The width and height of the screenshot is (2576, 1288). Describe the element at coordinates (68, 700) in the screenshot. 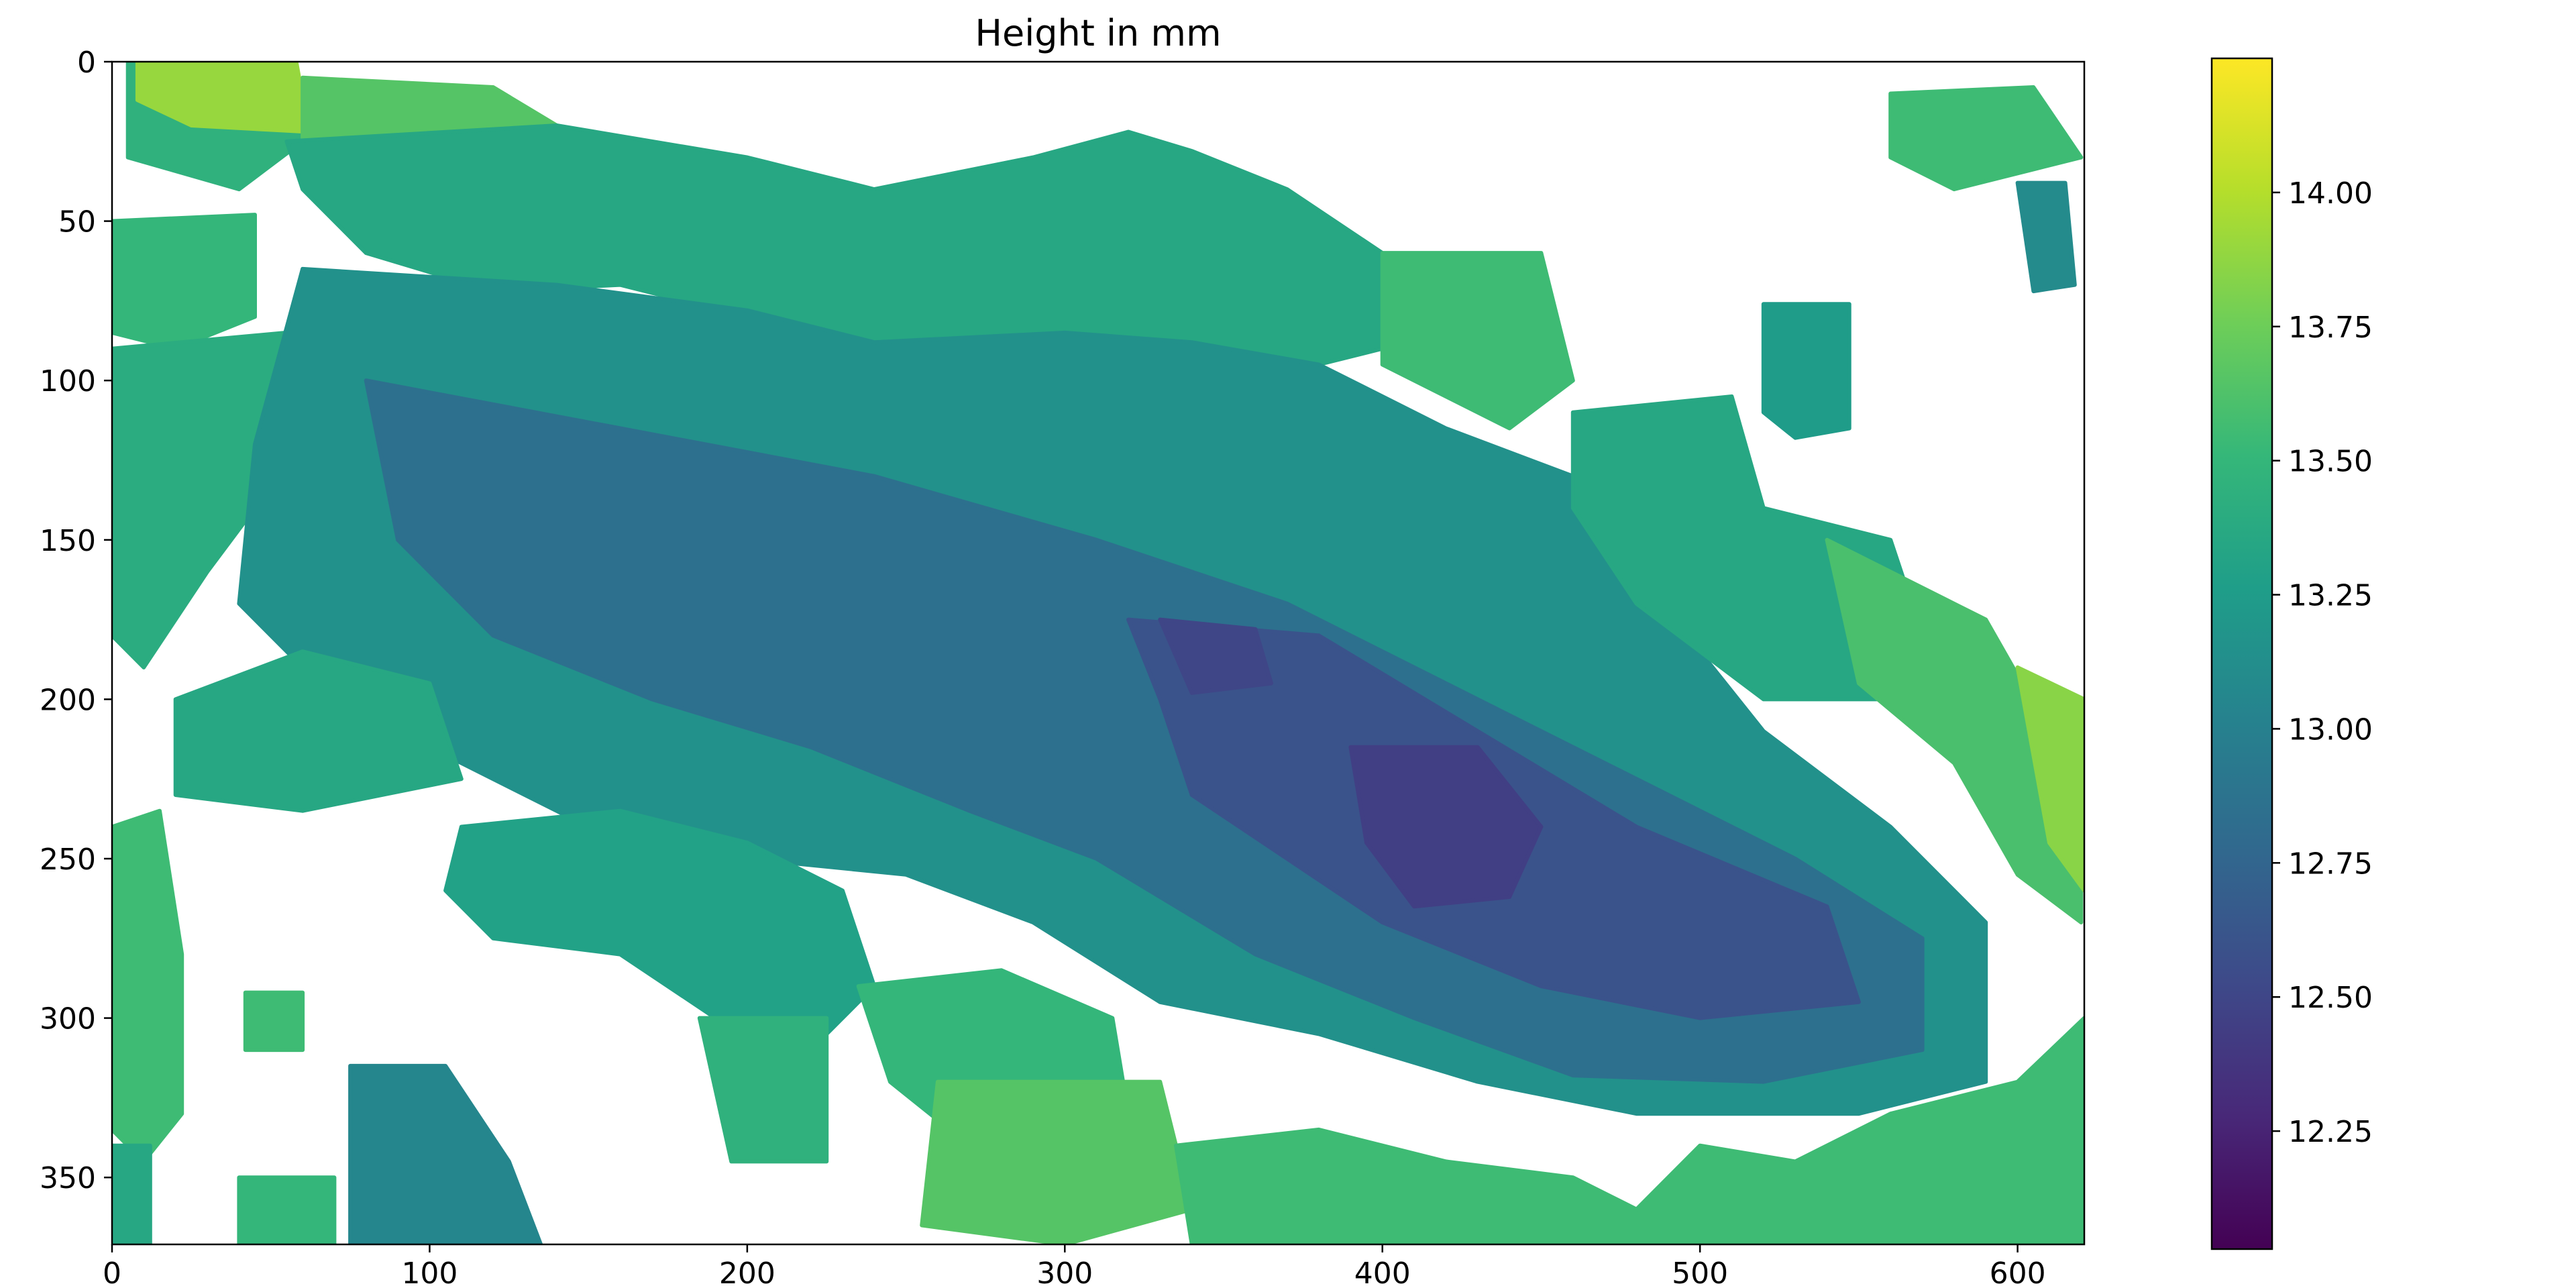

I see `y-tick-label: 200` at that location.